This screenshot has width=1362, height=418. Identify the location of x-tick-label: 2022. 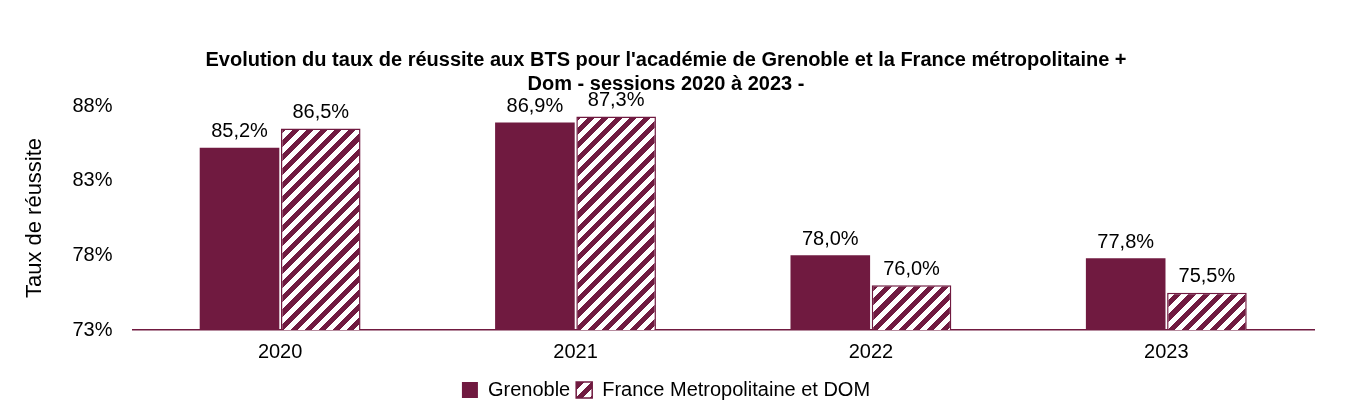
(871, 350).